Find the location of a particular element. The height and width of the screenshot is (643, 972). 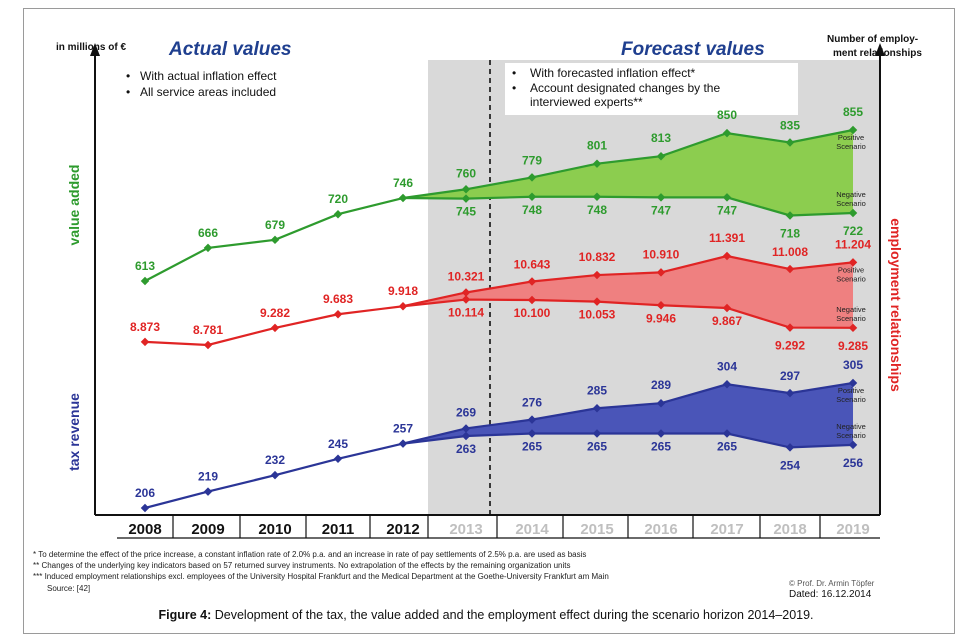

tax-revenue-actual-label: 219 is located at coordinates (208, 477).